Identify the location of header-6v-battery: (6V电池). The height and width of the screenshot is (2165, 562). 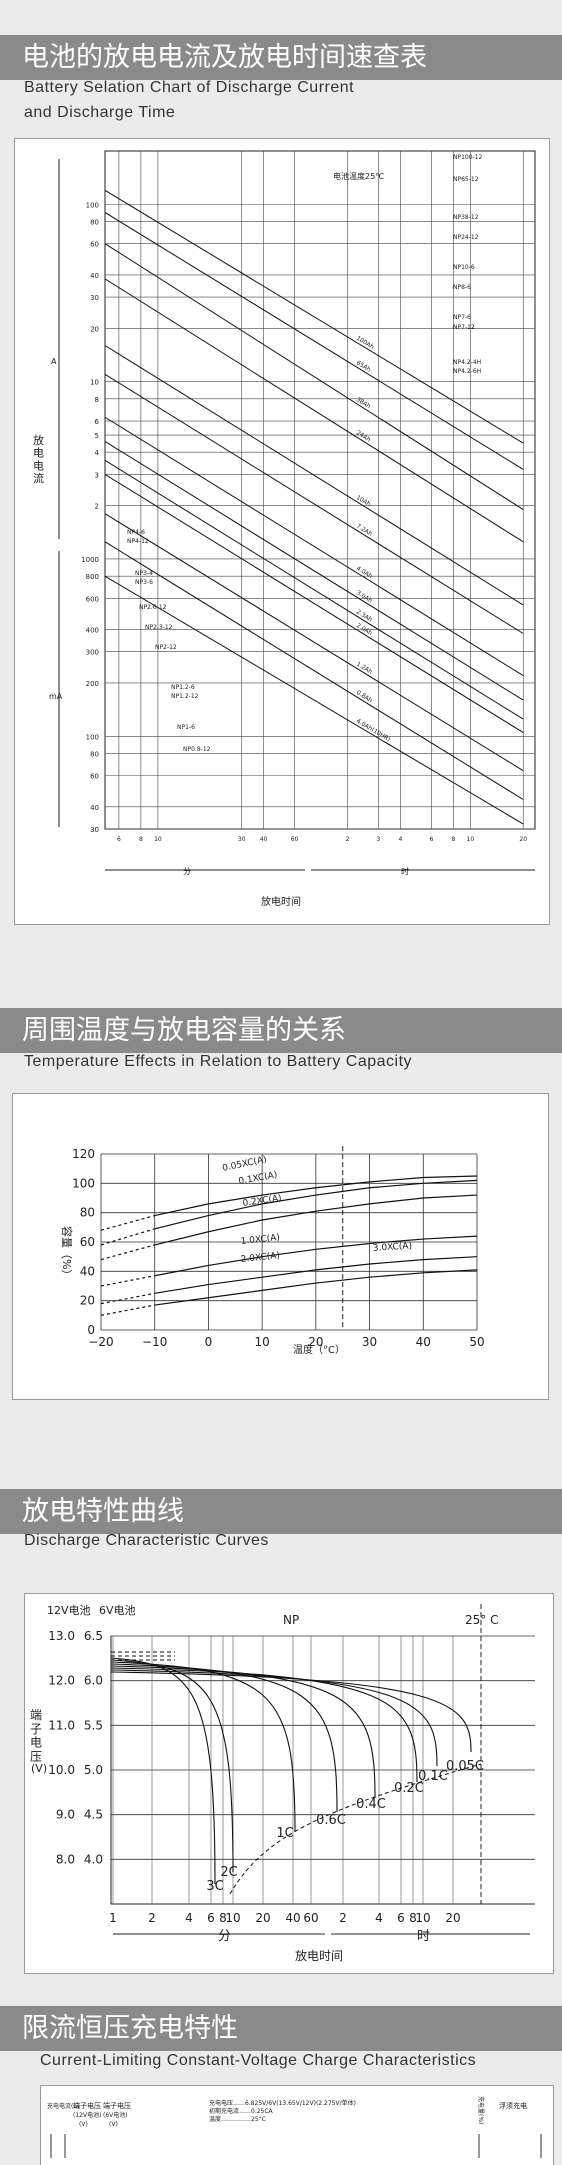
(115, 2115).